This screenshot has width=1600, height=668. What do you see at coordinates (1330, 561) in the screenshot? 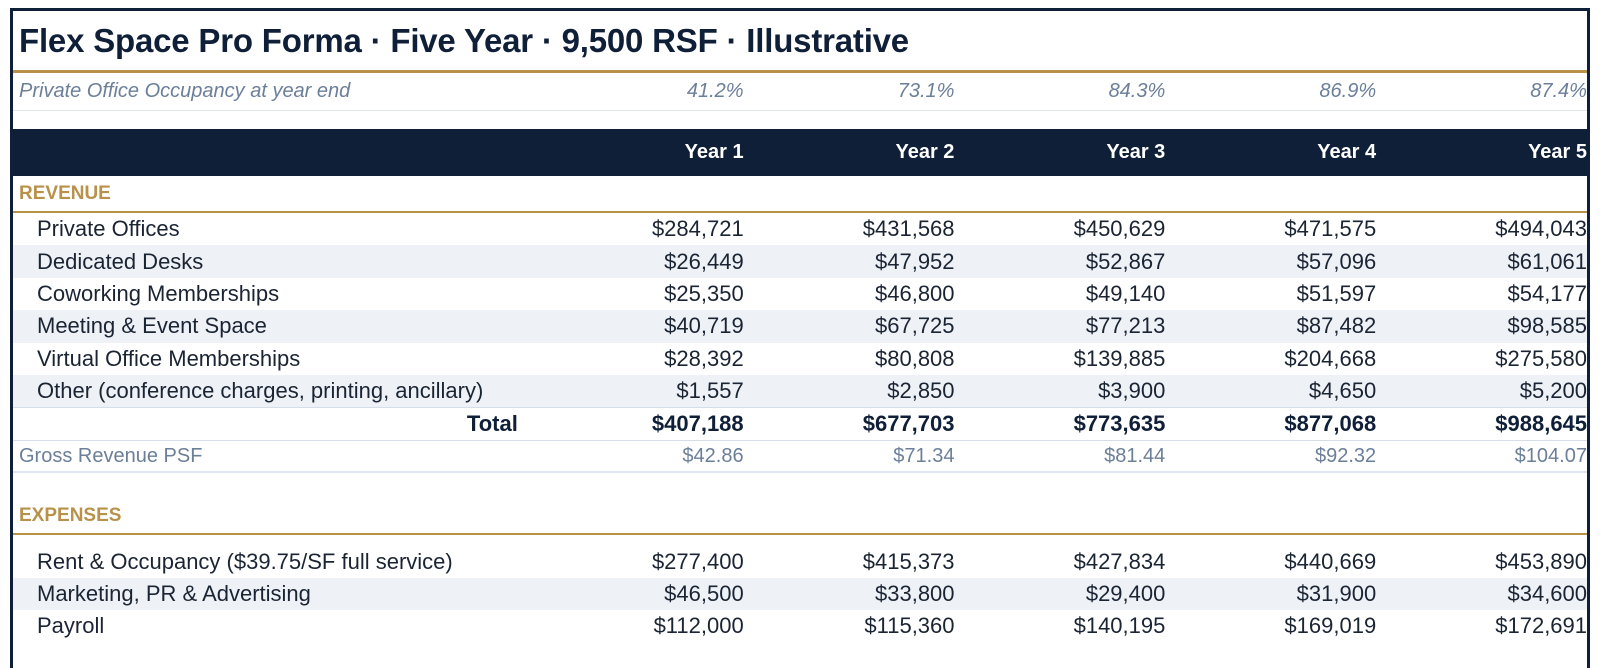
I see `cell-value: $440,669` at bounding box center [1330, 561].